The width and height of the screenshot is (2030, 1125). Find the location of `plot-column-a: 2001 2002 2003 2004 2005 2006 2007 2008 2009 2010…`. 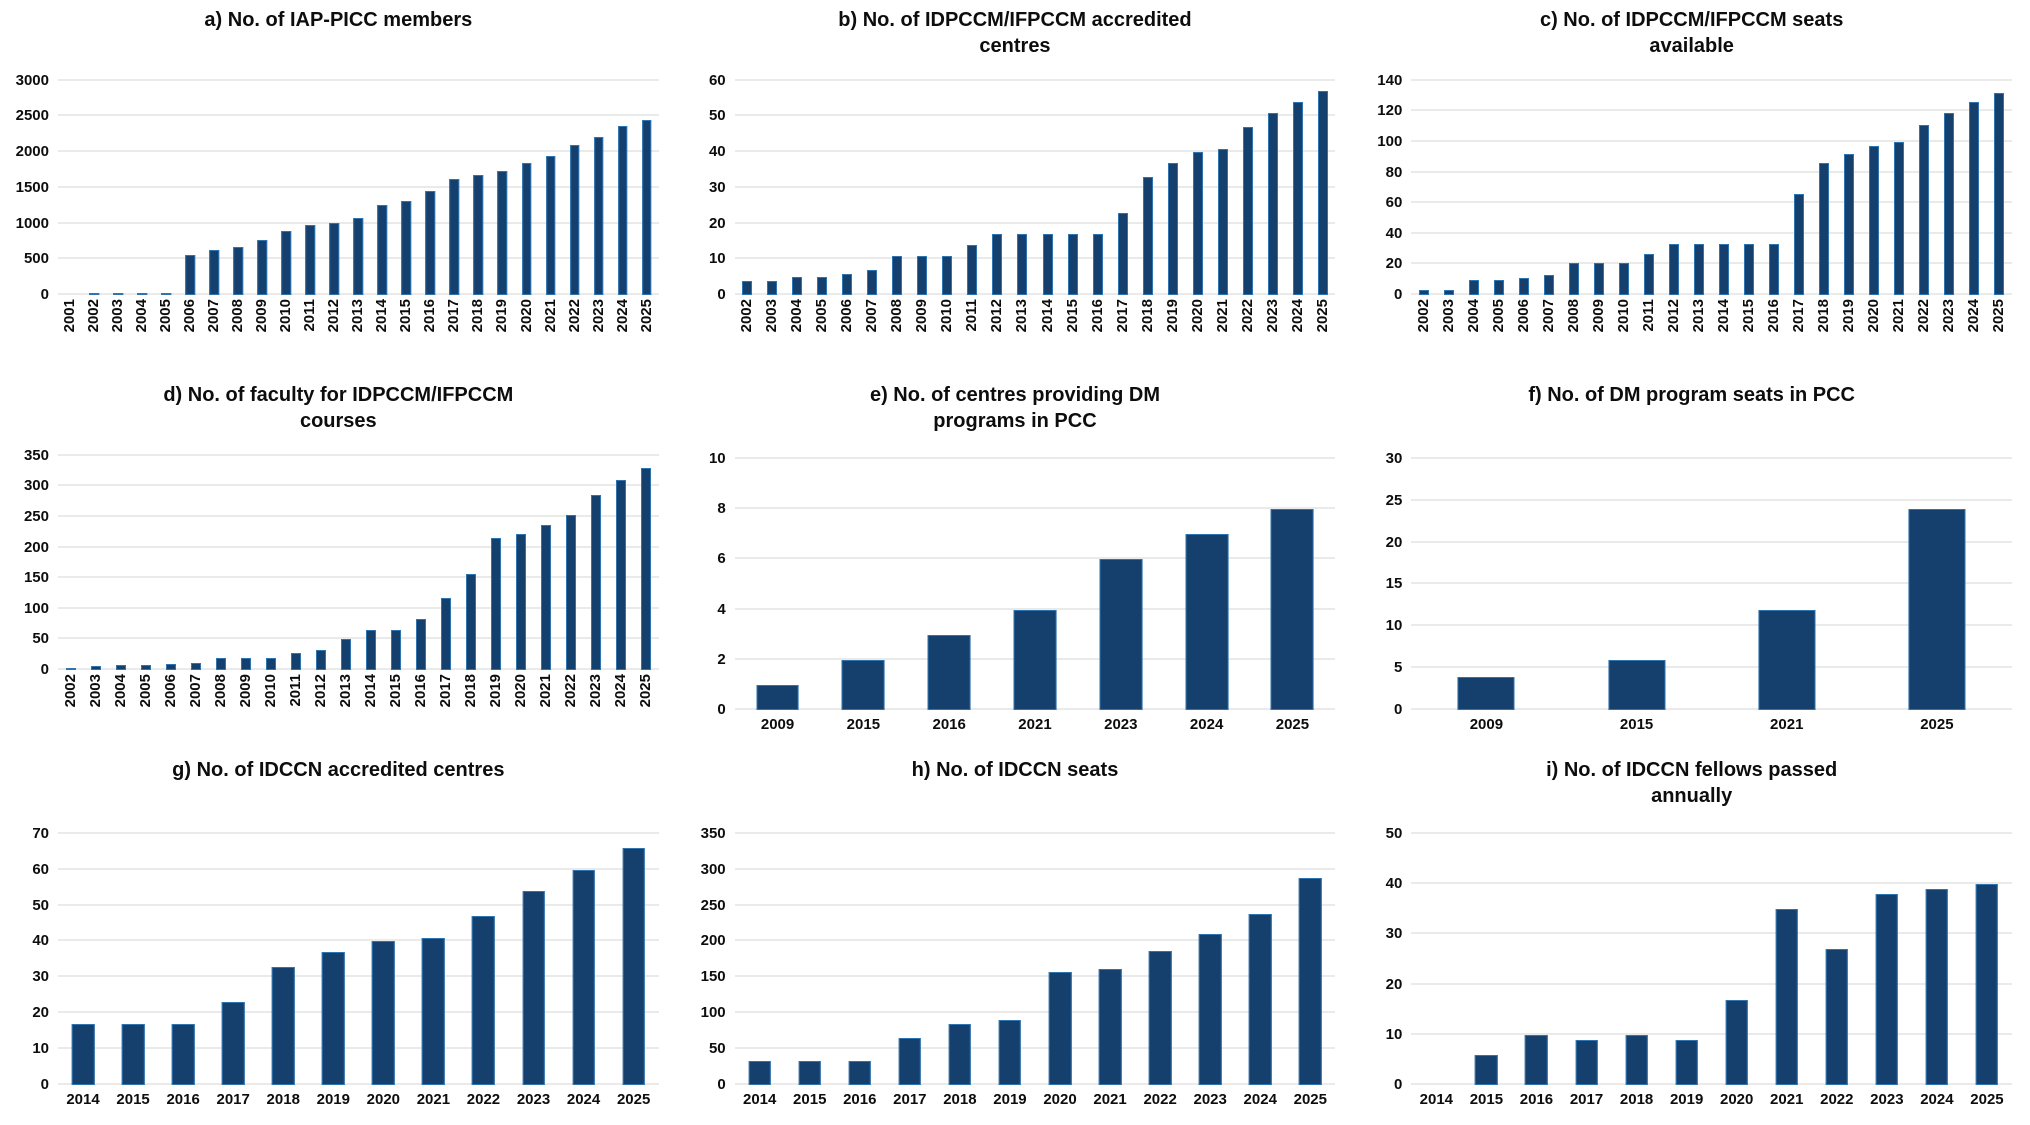

plot-column-a: 2001 2002 2003 2004 2005 2006 2007 2008 2009 2010… is located at coordinates (358, 214).